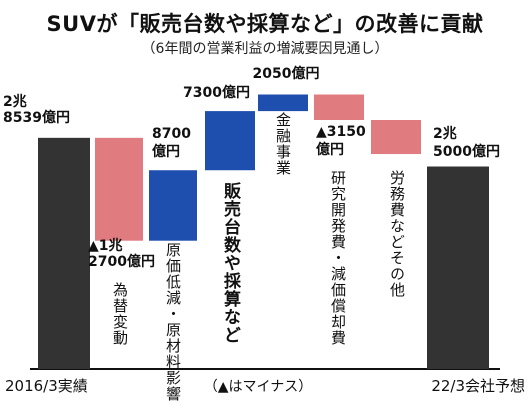 The height and width of the screenshot is (401, 530). What do you see at coordinates (341, 141) in the screenshot?
I see `value-label-6: ▲3150 億円` at bounding box center [341, 141].